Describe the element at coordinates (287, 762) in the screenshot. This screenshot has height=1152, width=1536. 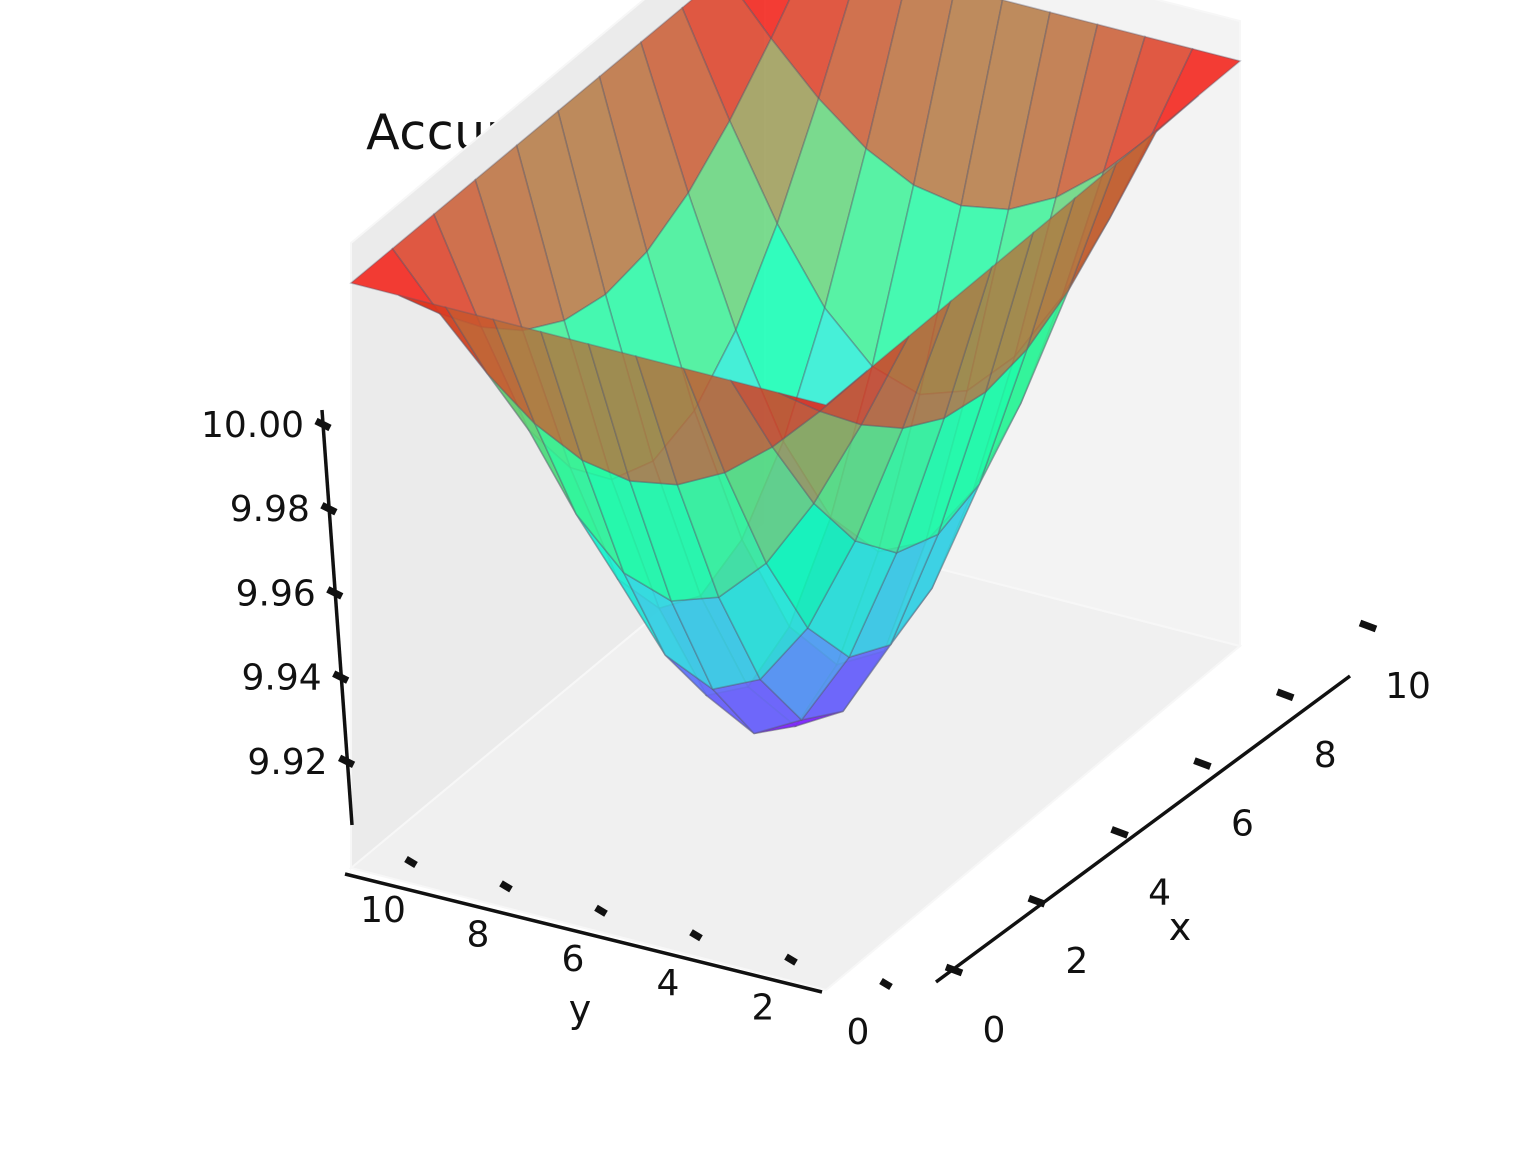
I see `z-tick-label: 9.92` at that location.